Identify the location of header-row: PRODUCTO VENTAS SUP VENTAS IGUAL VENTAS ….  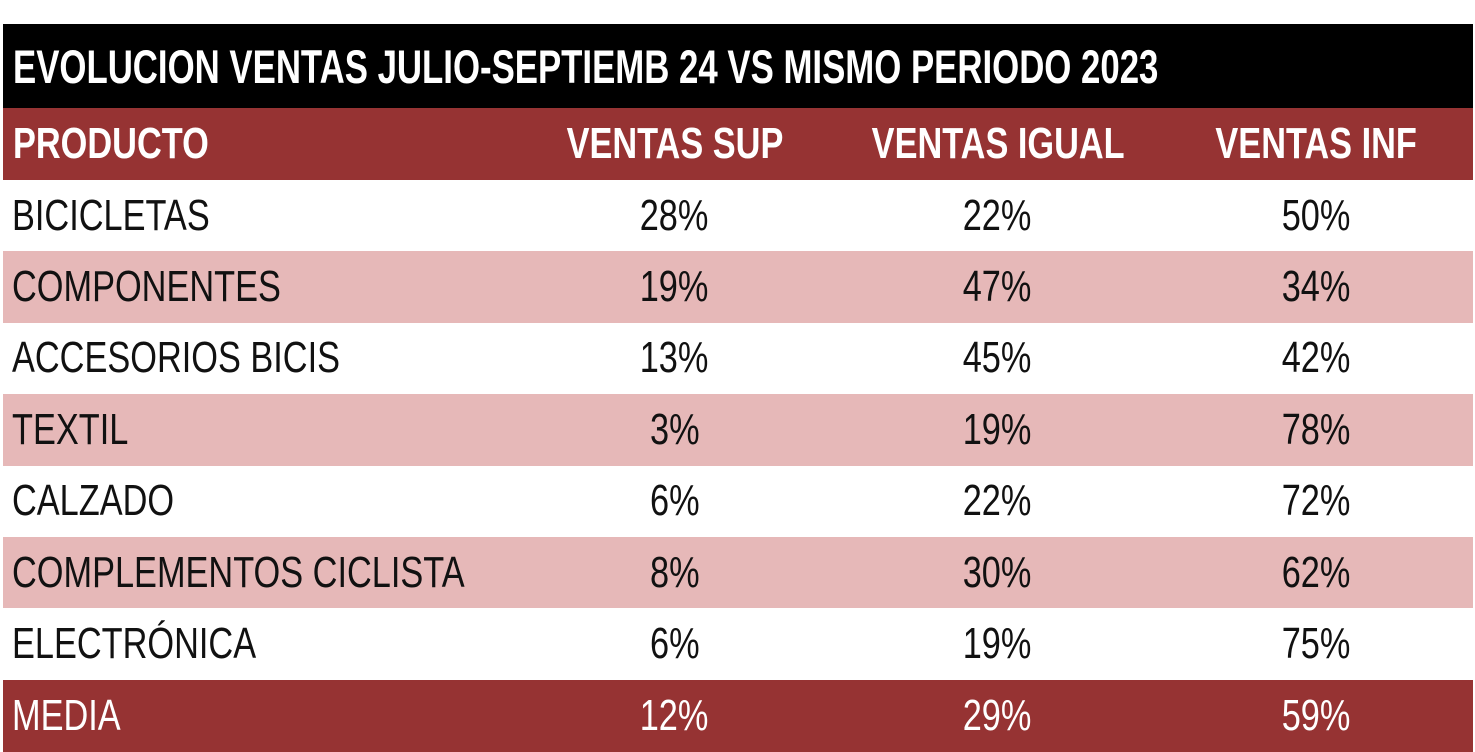
(738, 144).